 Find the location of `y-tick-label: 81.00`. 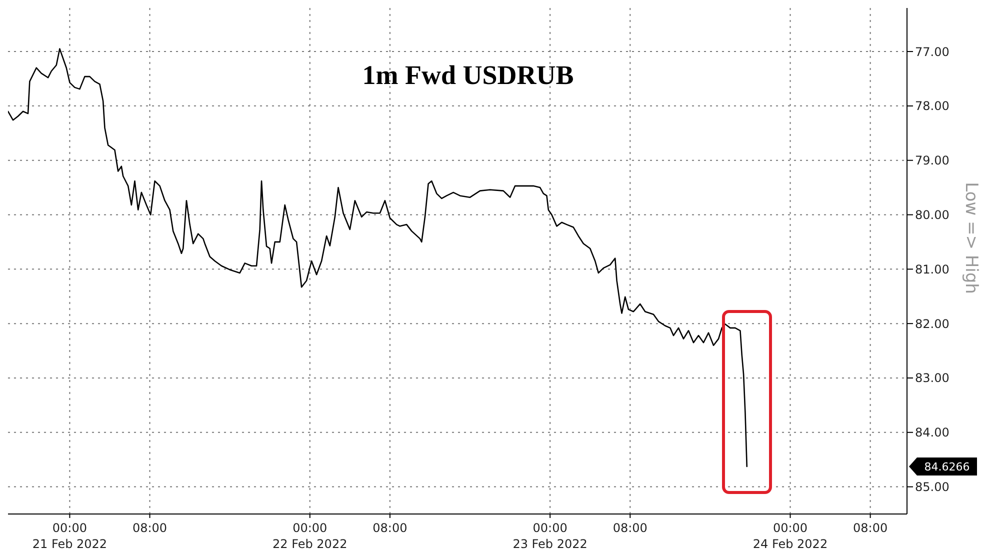

y-tick-label: 81.00 is located at coordinates (932, 269).